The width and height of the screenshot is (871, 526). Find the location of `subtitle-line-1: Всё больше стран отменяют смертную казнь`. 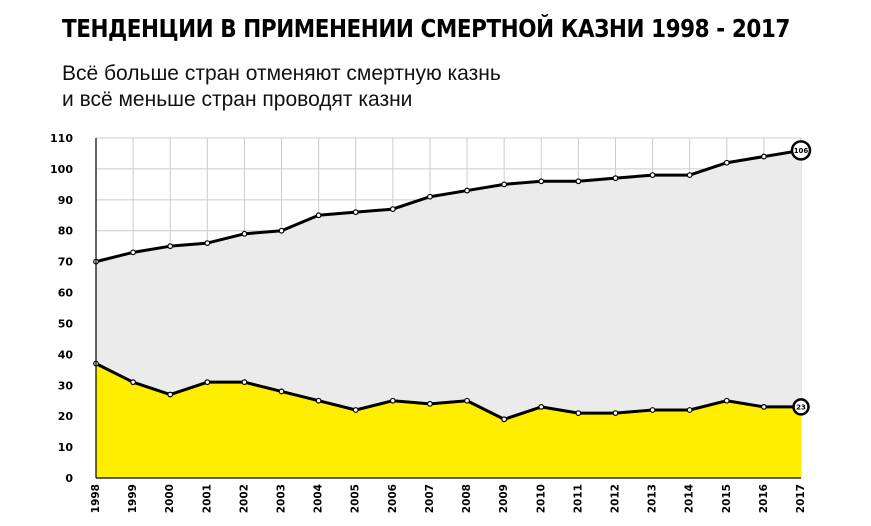

subtitle-line-1: Всё больше стран отменяют смертную казнь is located at coordinates (281, 73).